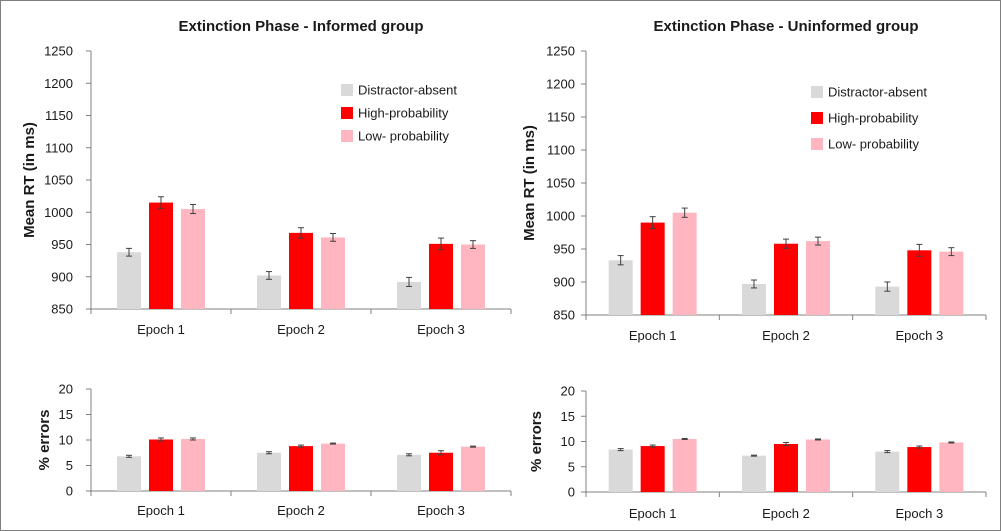  Describe the element at coordinates (58, 83) in the screenshot. I see `chart1-ytick-label: 1200` at that location.